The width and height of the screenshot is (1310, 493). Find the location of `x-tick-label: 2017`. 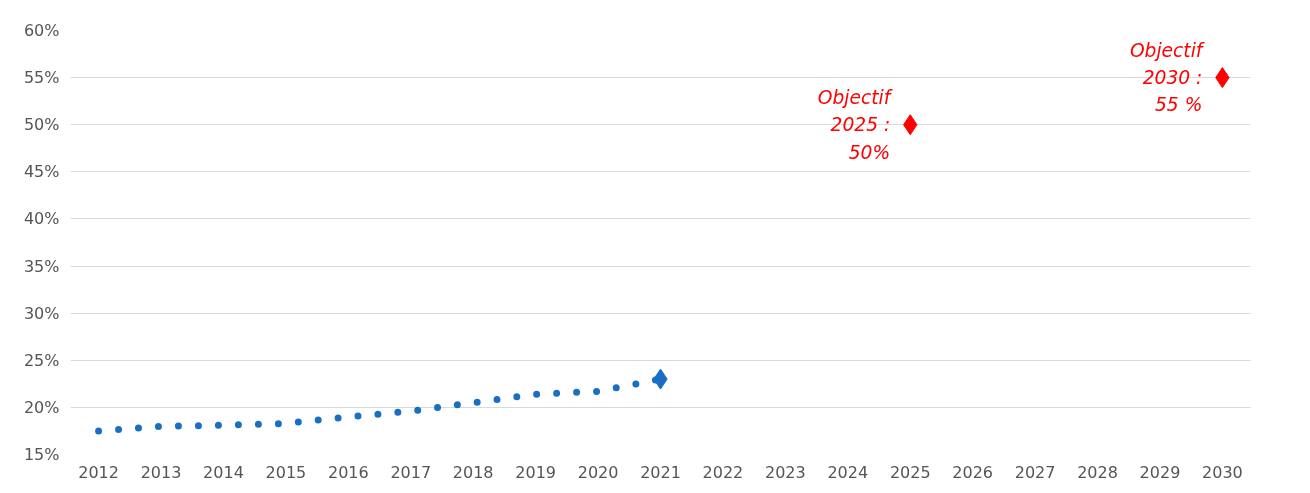

x-tick-label: 2017 is located at coordinates (411, 472).